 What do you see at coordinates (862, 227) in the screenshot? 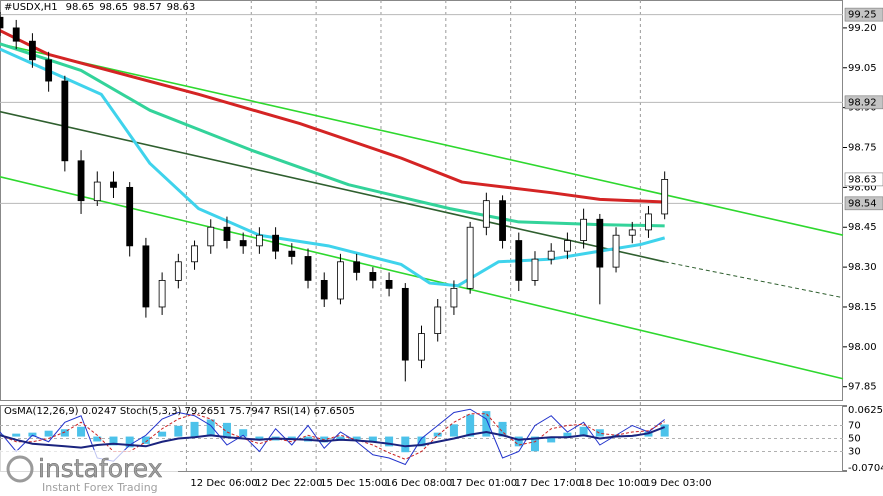
I see `y-tick-label: 98.45` at bounding box center [862, 227].